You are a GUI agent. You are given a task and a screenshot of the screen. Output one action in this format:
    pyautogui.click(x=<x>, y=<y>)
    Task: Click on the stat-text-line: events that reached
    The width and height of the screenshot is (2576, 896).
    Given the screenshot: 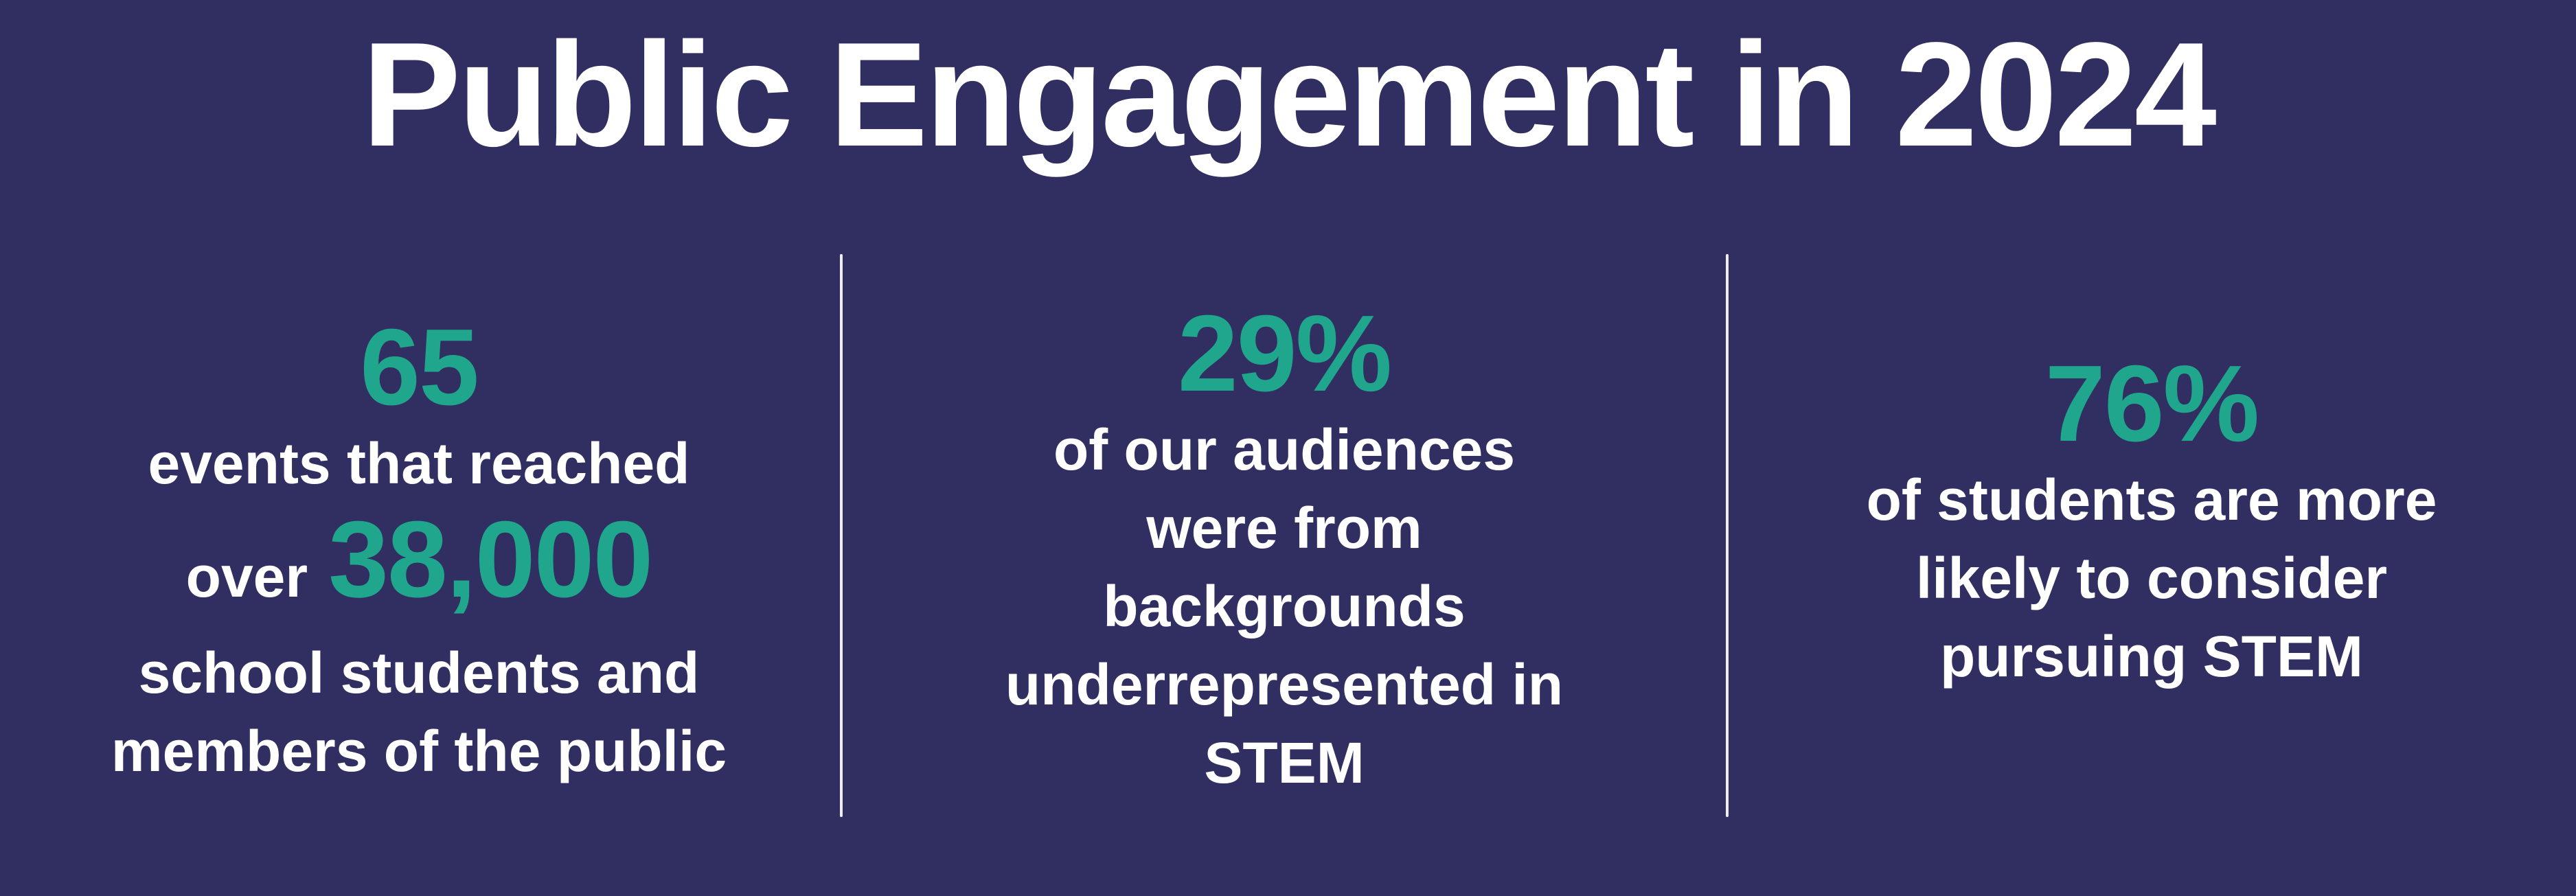 What is the action you would take?
    pyautogui.click(x=419, y=463)
    